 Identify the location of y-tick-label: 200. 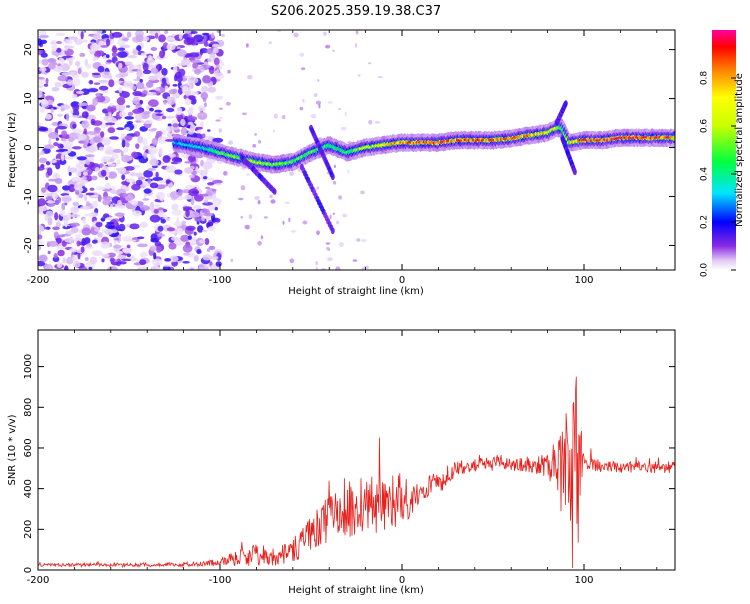
(28, 529).